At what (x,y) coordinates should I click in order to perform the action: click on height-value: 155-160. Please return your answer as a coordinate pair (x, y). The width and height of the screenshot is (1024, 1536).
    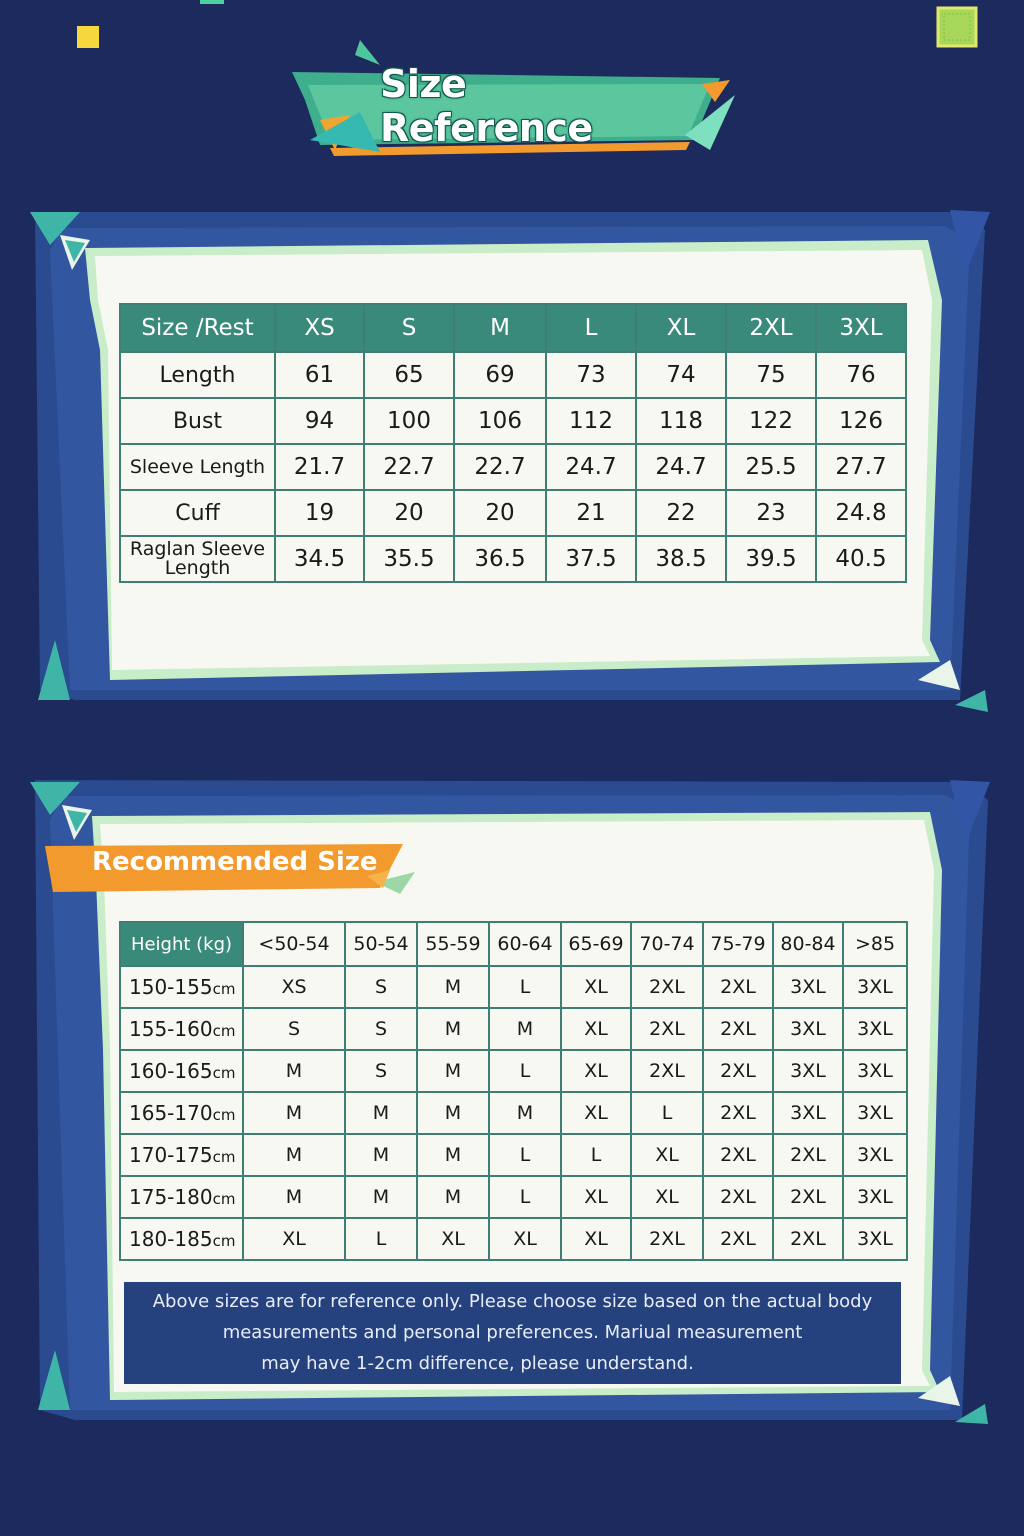
    Looking at the image, I should click on (171, 1029).